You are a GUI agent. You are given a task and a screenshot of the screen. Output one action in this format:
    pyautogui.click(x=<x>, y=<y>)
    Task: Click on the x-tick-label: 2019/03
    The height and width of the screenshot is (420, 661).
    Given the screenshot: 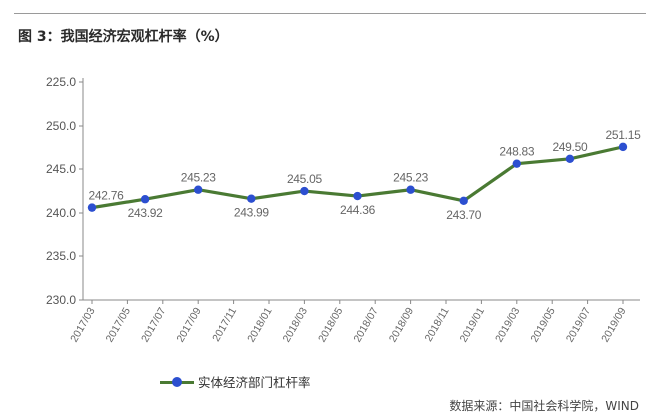 What is the action you would take?
    pyautogui.click(x=507, y=324)
    